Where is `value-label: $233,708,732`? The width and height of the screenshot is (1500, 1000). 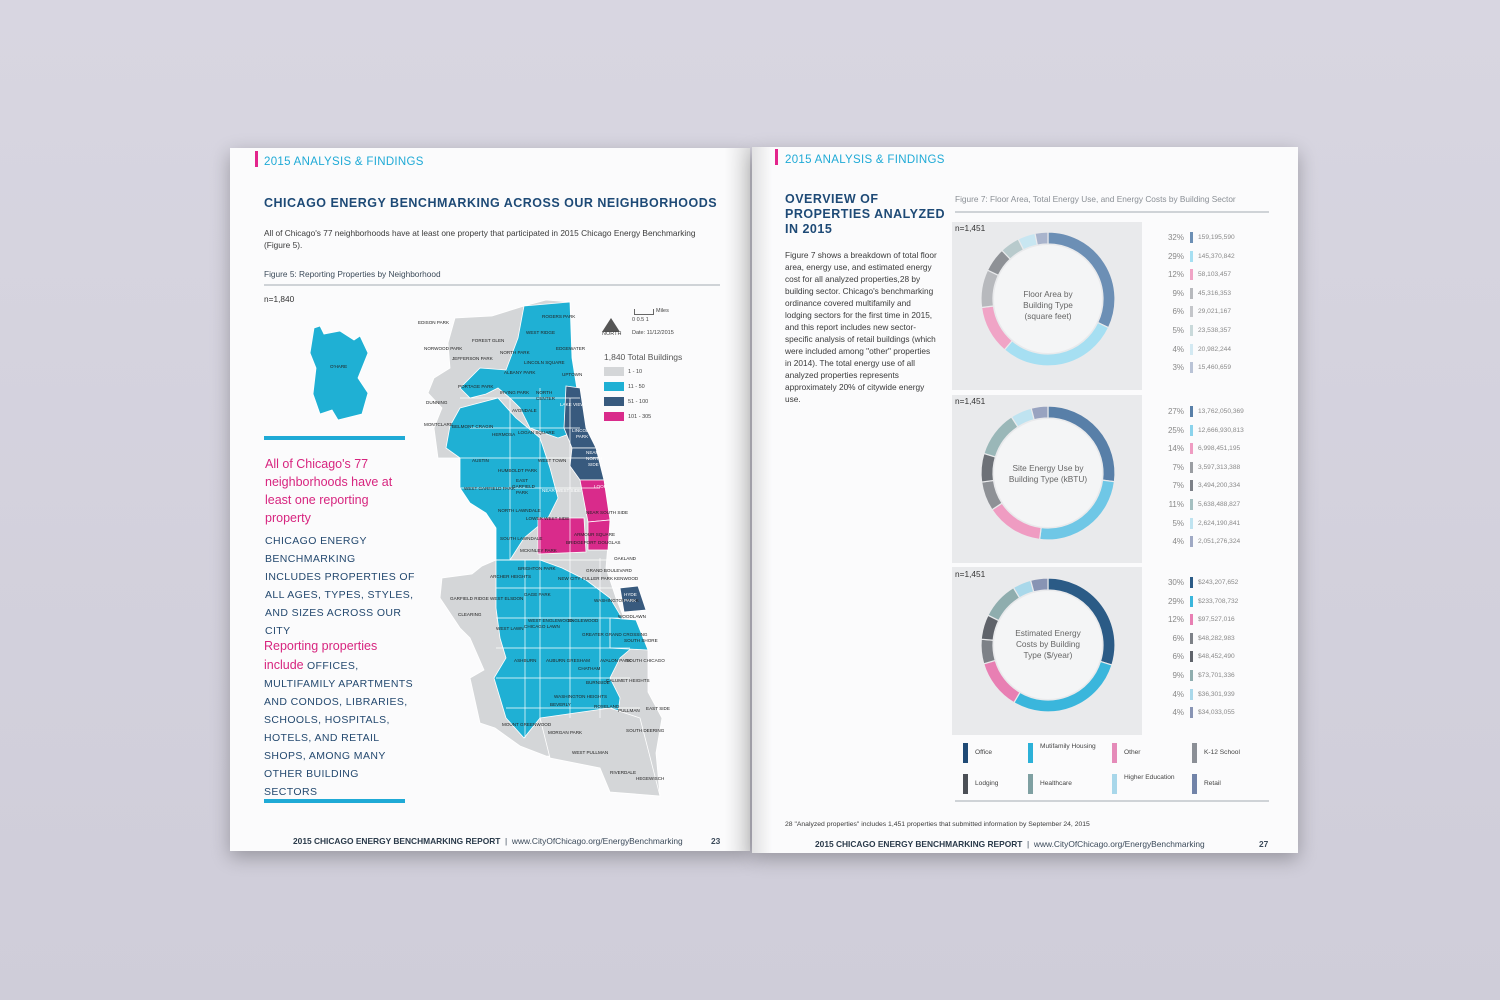 value-label: $233,708,732 is located at coordinates (1218, 601).